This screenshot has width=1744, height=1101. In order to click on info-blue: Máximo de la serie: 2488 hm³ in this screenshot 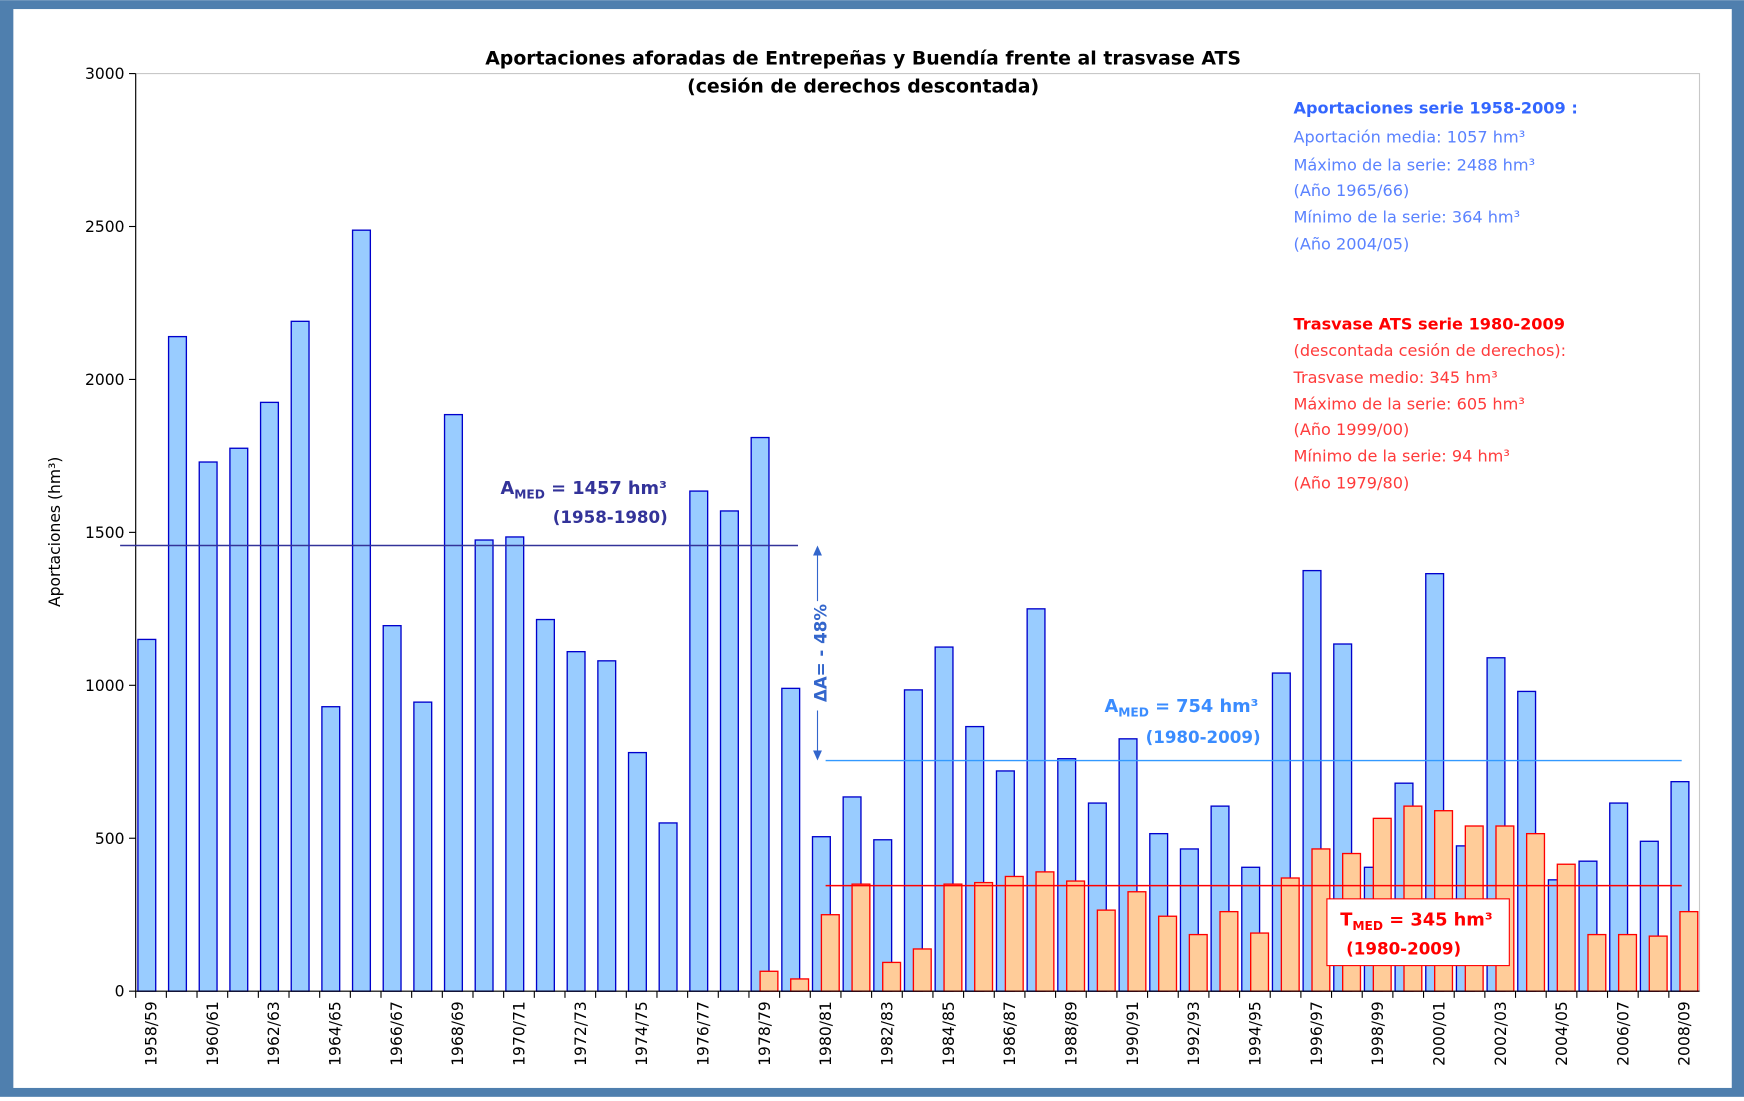, I will do `click(1415, 164)`.